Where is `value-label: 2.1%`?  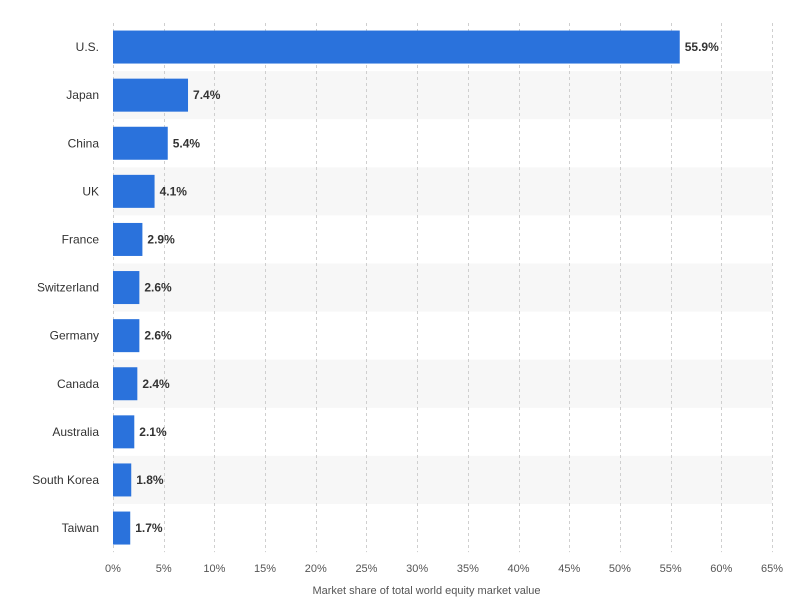
value-label: 2.1% is located at coordinates (153, 432).